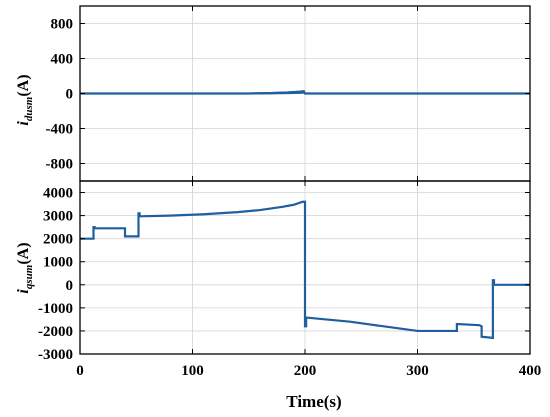 This screenshot has width=550, height=417. I want to click on bottom-xtick-label: 400, so click(530, 371).